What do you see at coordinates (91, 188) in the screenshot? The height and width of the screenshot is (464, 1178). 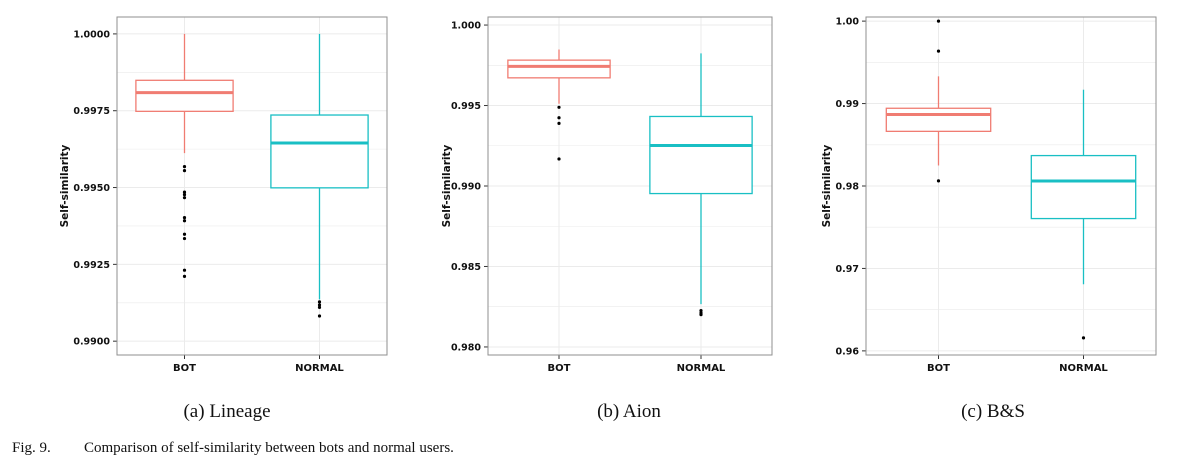 I see `y-tick-label: 0.9950` at bounding box center [91, 188].